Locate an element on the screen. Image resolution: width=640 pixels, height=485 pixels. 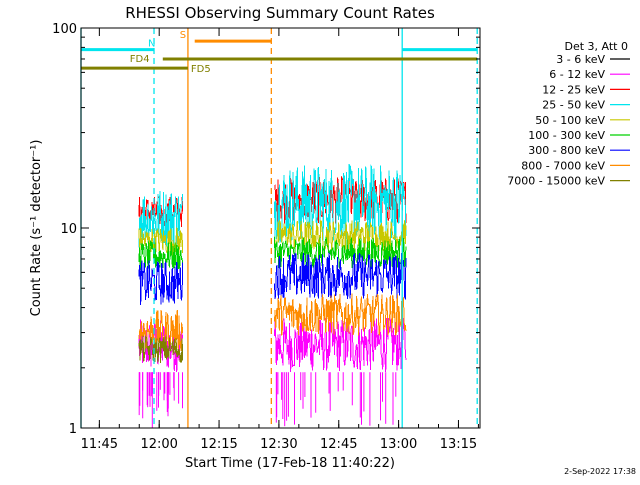
legend-label-7: 800 - 7000 keV is located at coordinates (563, 165).